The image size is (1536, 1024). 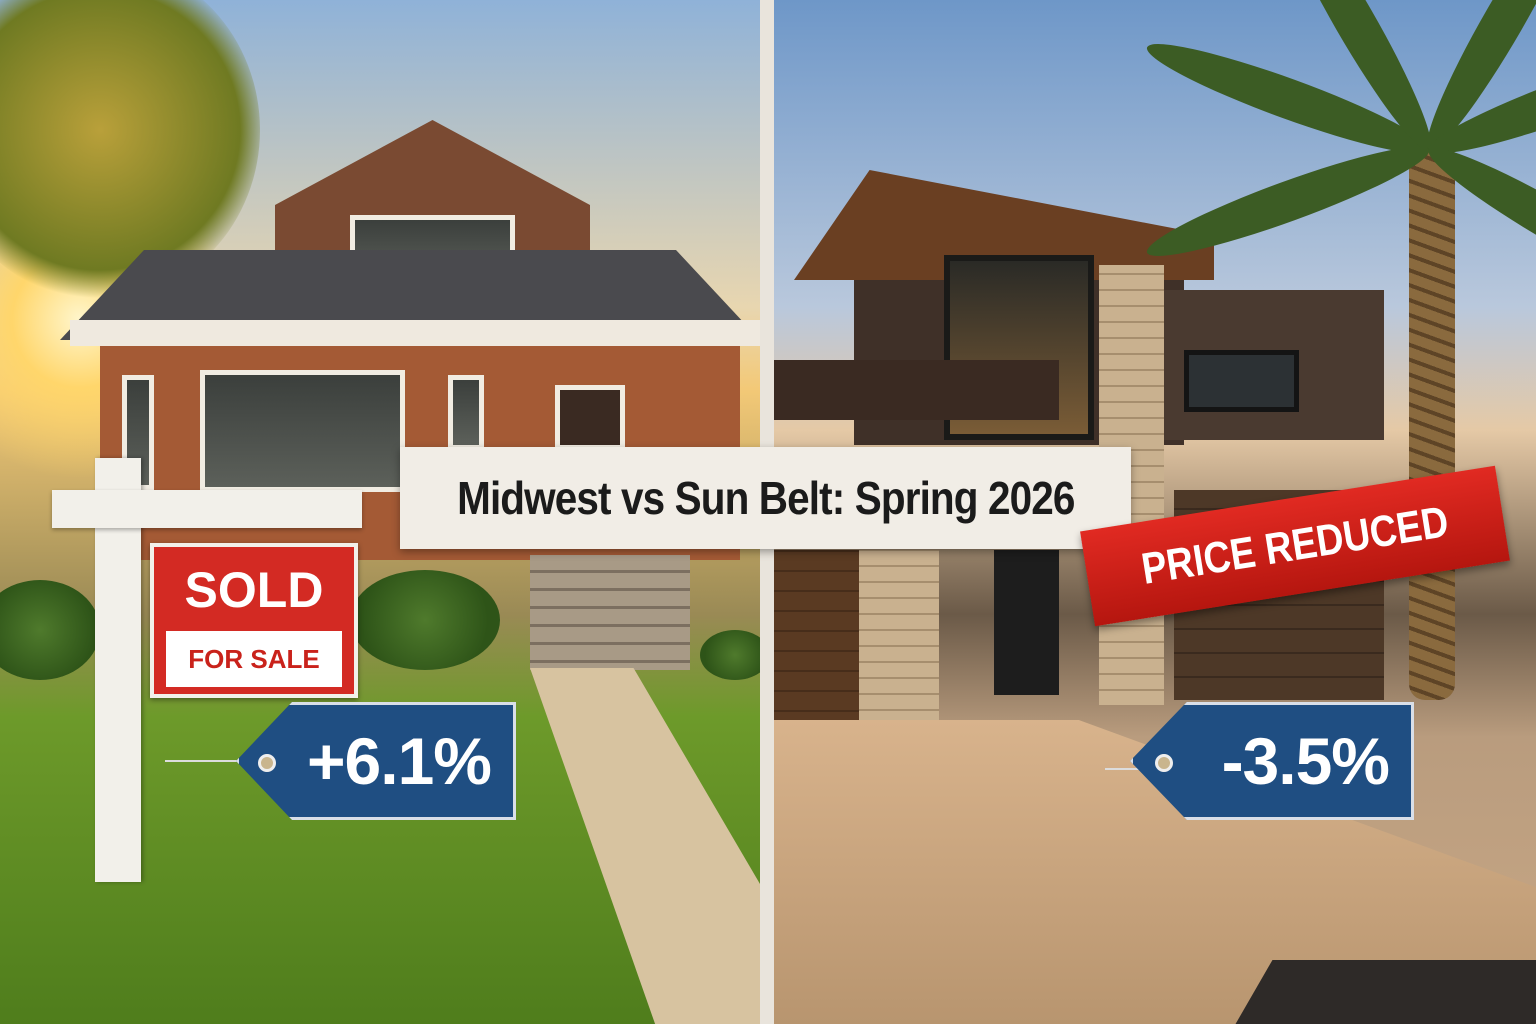 What do you see at coordinates (207, 509) in the screenshot?
I see `sign-arm` at bounding box center [207, 509].